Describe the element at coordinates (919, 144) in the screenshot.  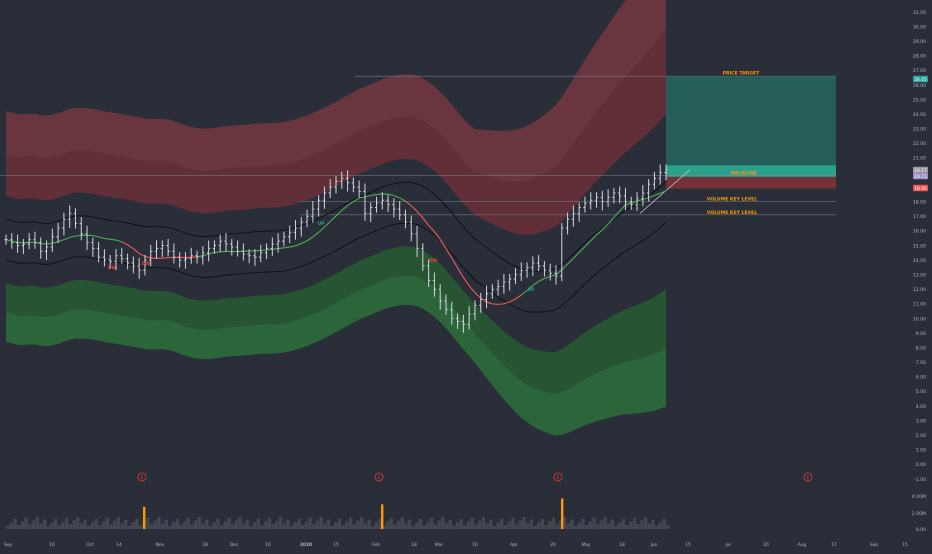
I see `price-tick-label: 22.00` at that location.